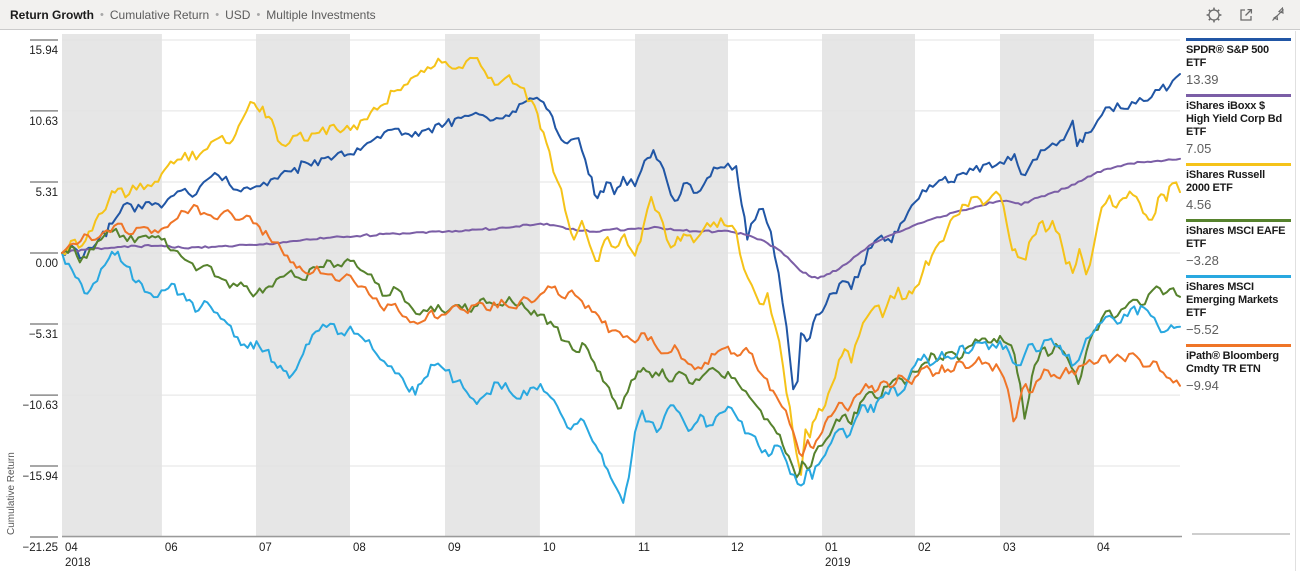  What do you see at coordinates (47, 264) in the screenshot?
I see `y-tick-label: 0.00` at bounding box center [47, 264].